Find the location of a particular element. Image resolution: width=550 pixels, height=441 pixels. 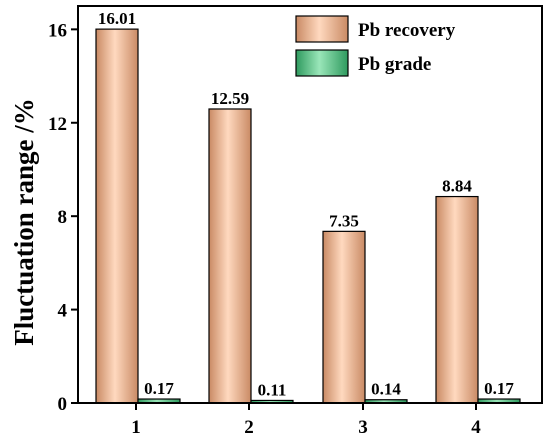

legend: Pb recovery Pb grade is located at coordinates (375, 46).